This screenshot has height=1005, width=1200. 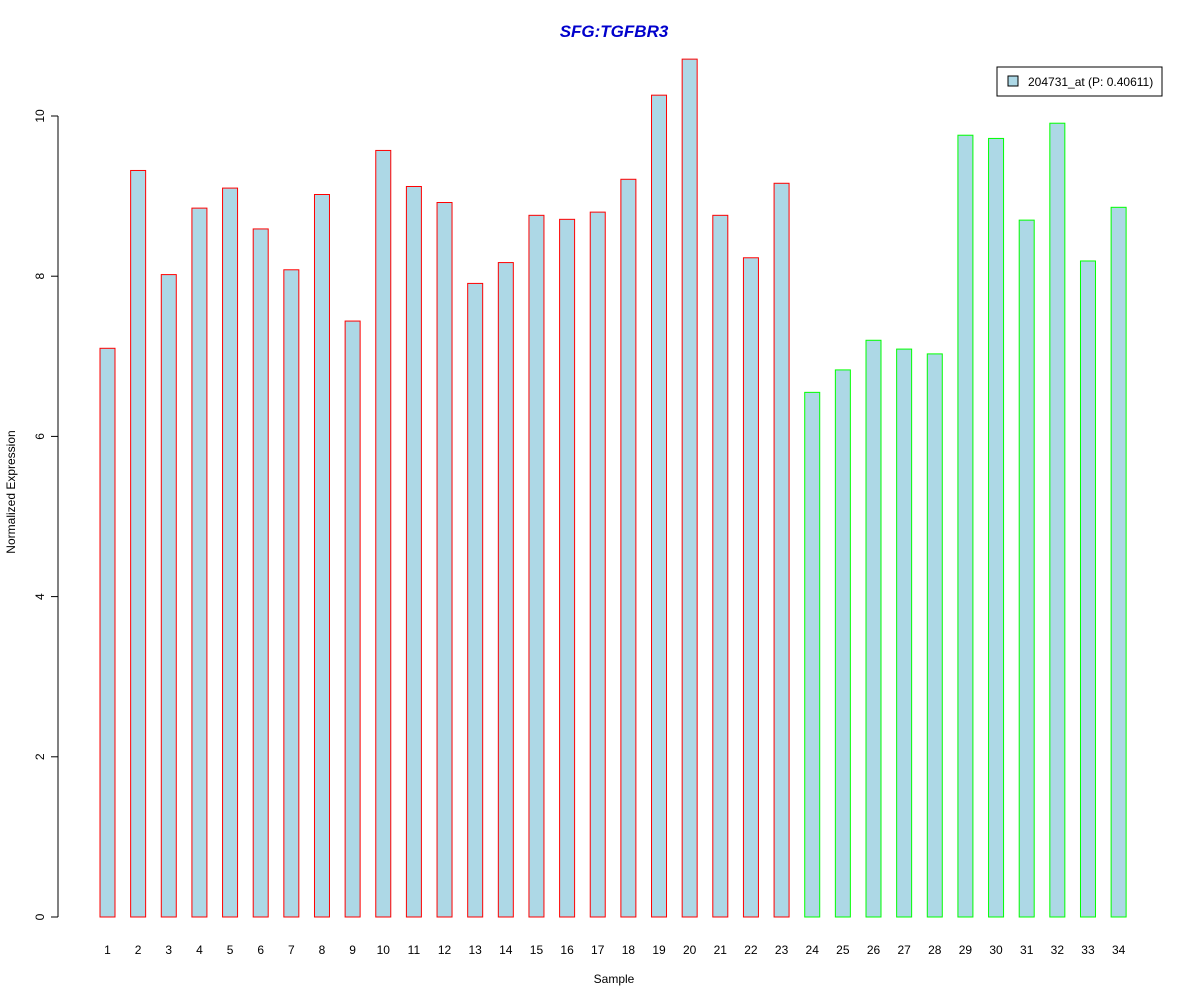 I want to click on x-tick-label: 29, so click(x=966, y=950).